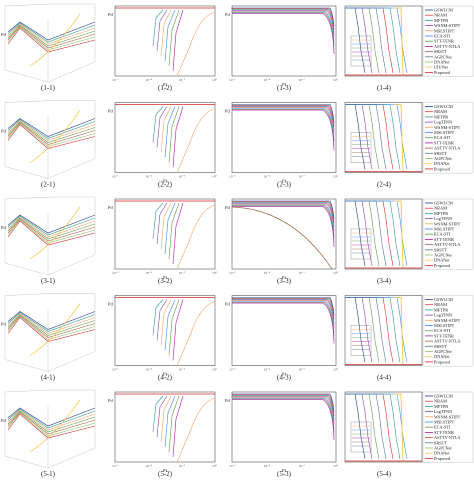 The image size is (474, 483). What do you see at coordinates (284, 185) in the screenshot?
I see `panel-label: (2-3)` at bounding box center [284, 185].